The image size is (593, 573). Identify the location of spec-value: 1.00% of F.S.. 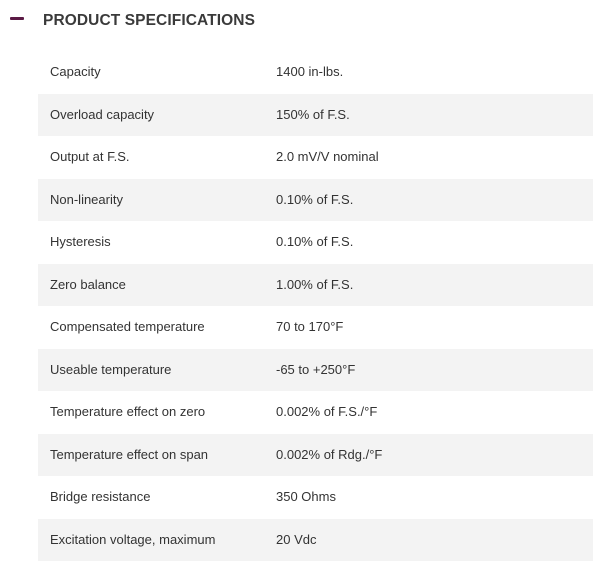
(315, 284).